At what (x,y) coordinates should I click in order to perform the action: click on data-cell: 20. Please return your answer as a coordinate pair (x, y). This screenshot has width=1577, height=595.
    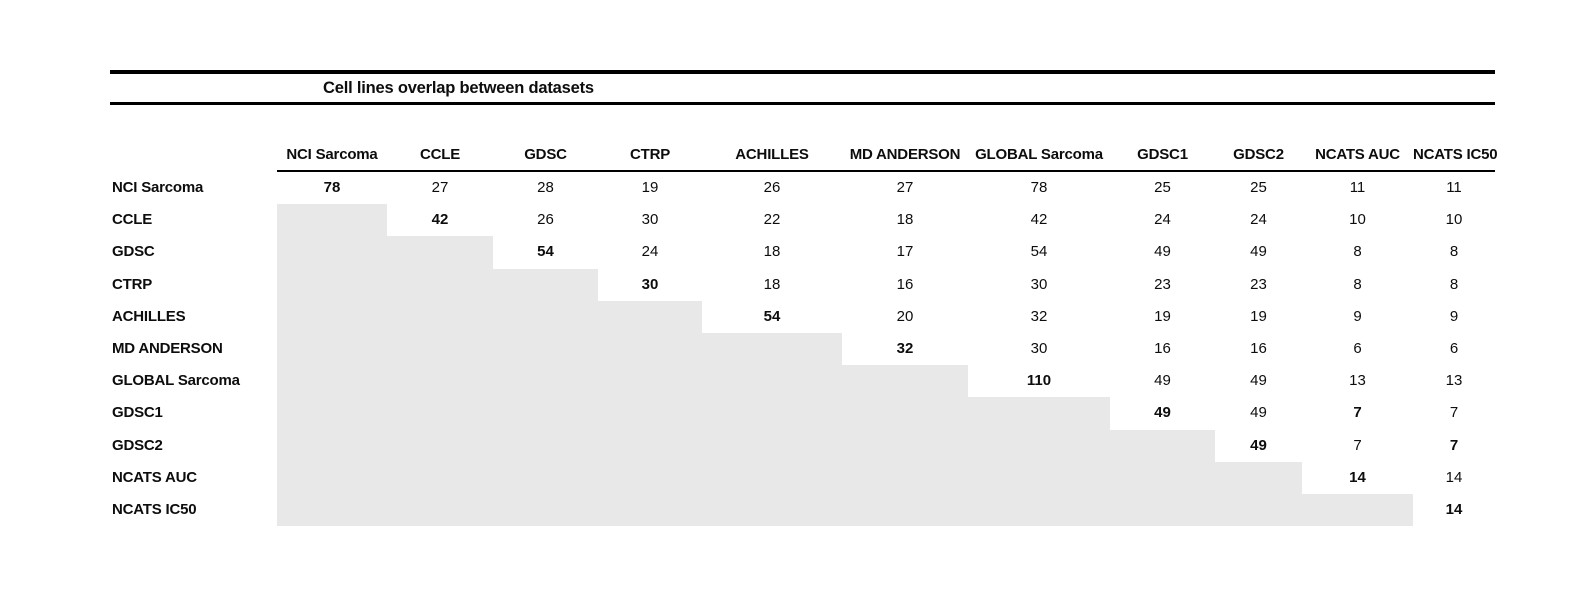
    Looking at the image, I should click on (905, 316).